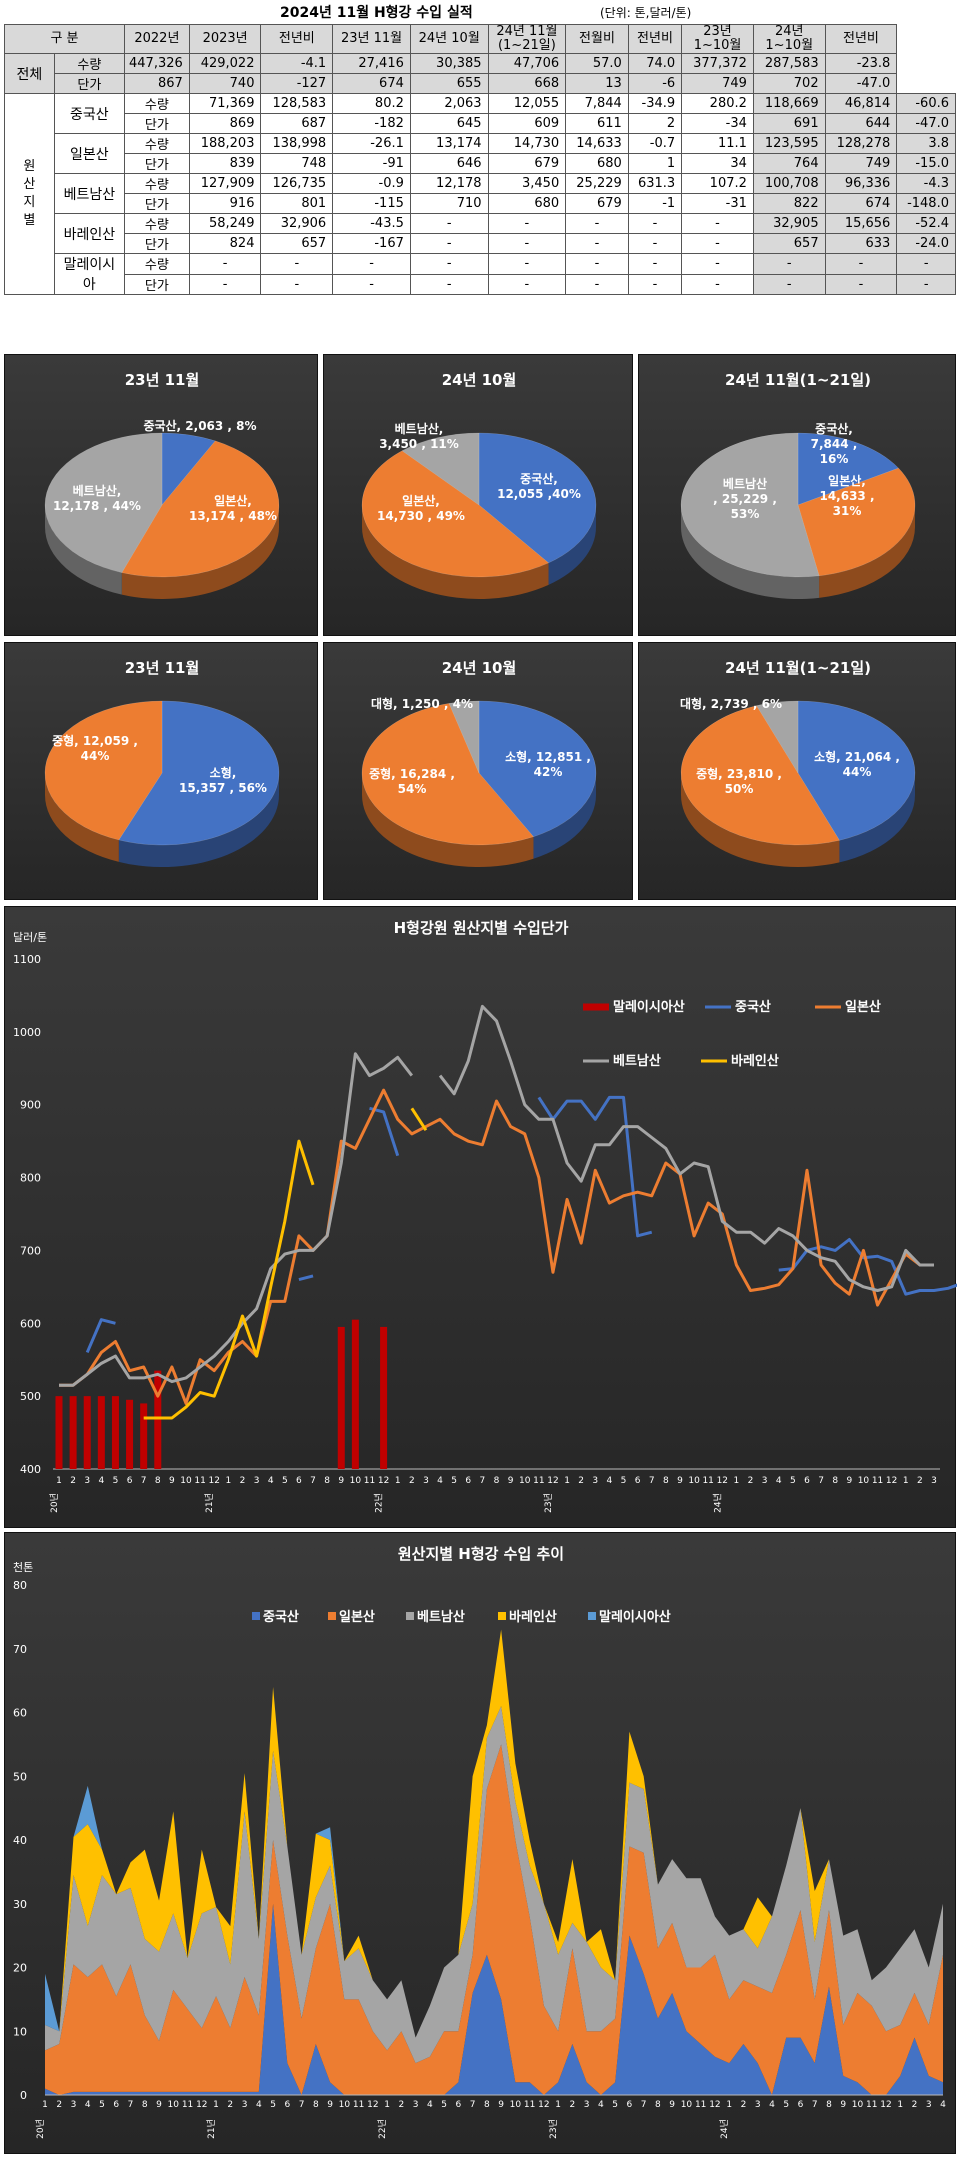 The width and height of the screenshot is (960, 2159). I want to click on y-tick-label: 70, so click(20, 1649).